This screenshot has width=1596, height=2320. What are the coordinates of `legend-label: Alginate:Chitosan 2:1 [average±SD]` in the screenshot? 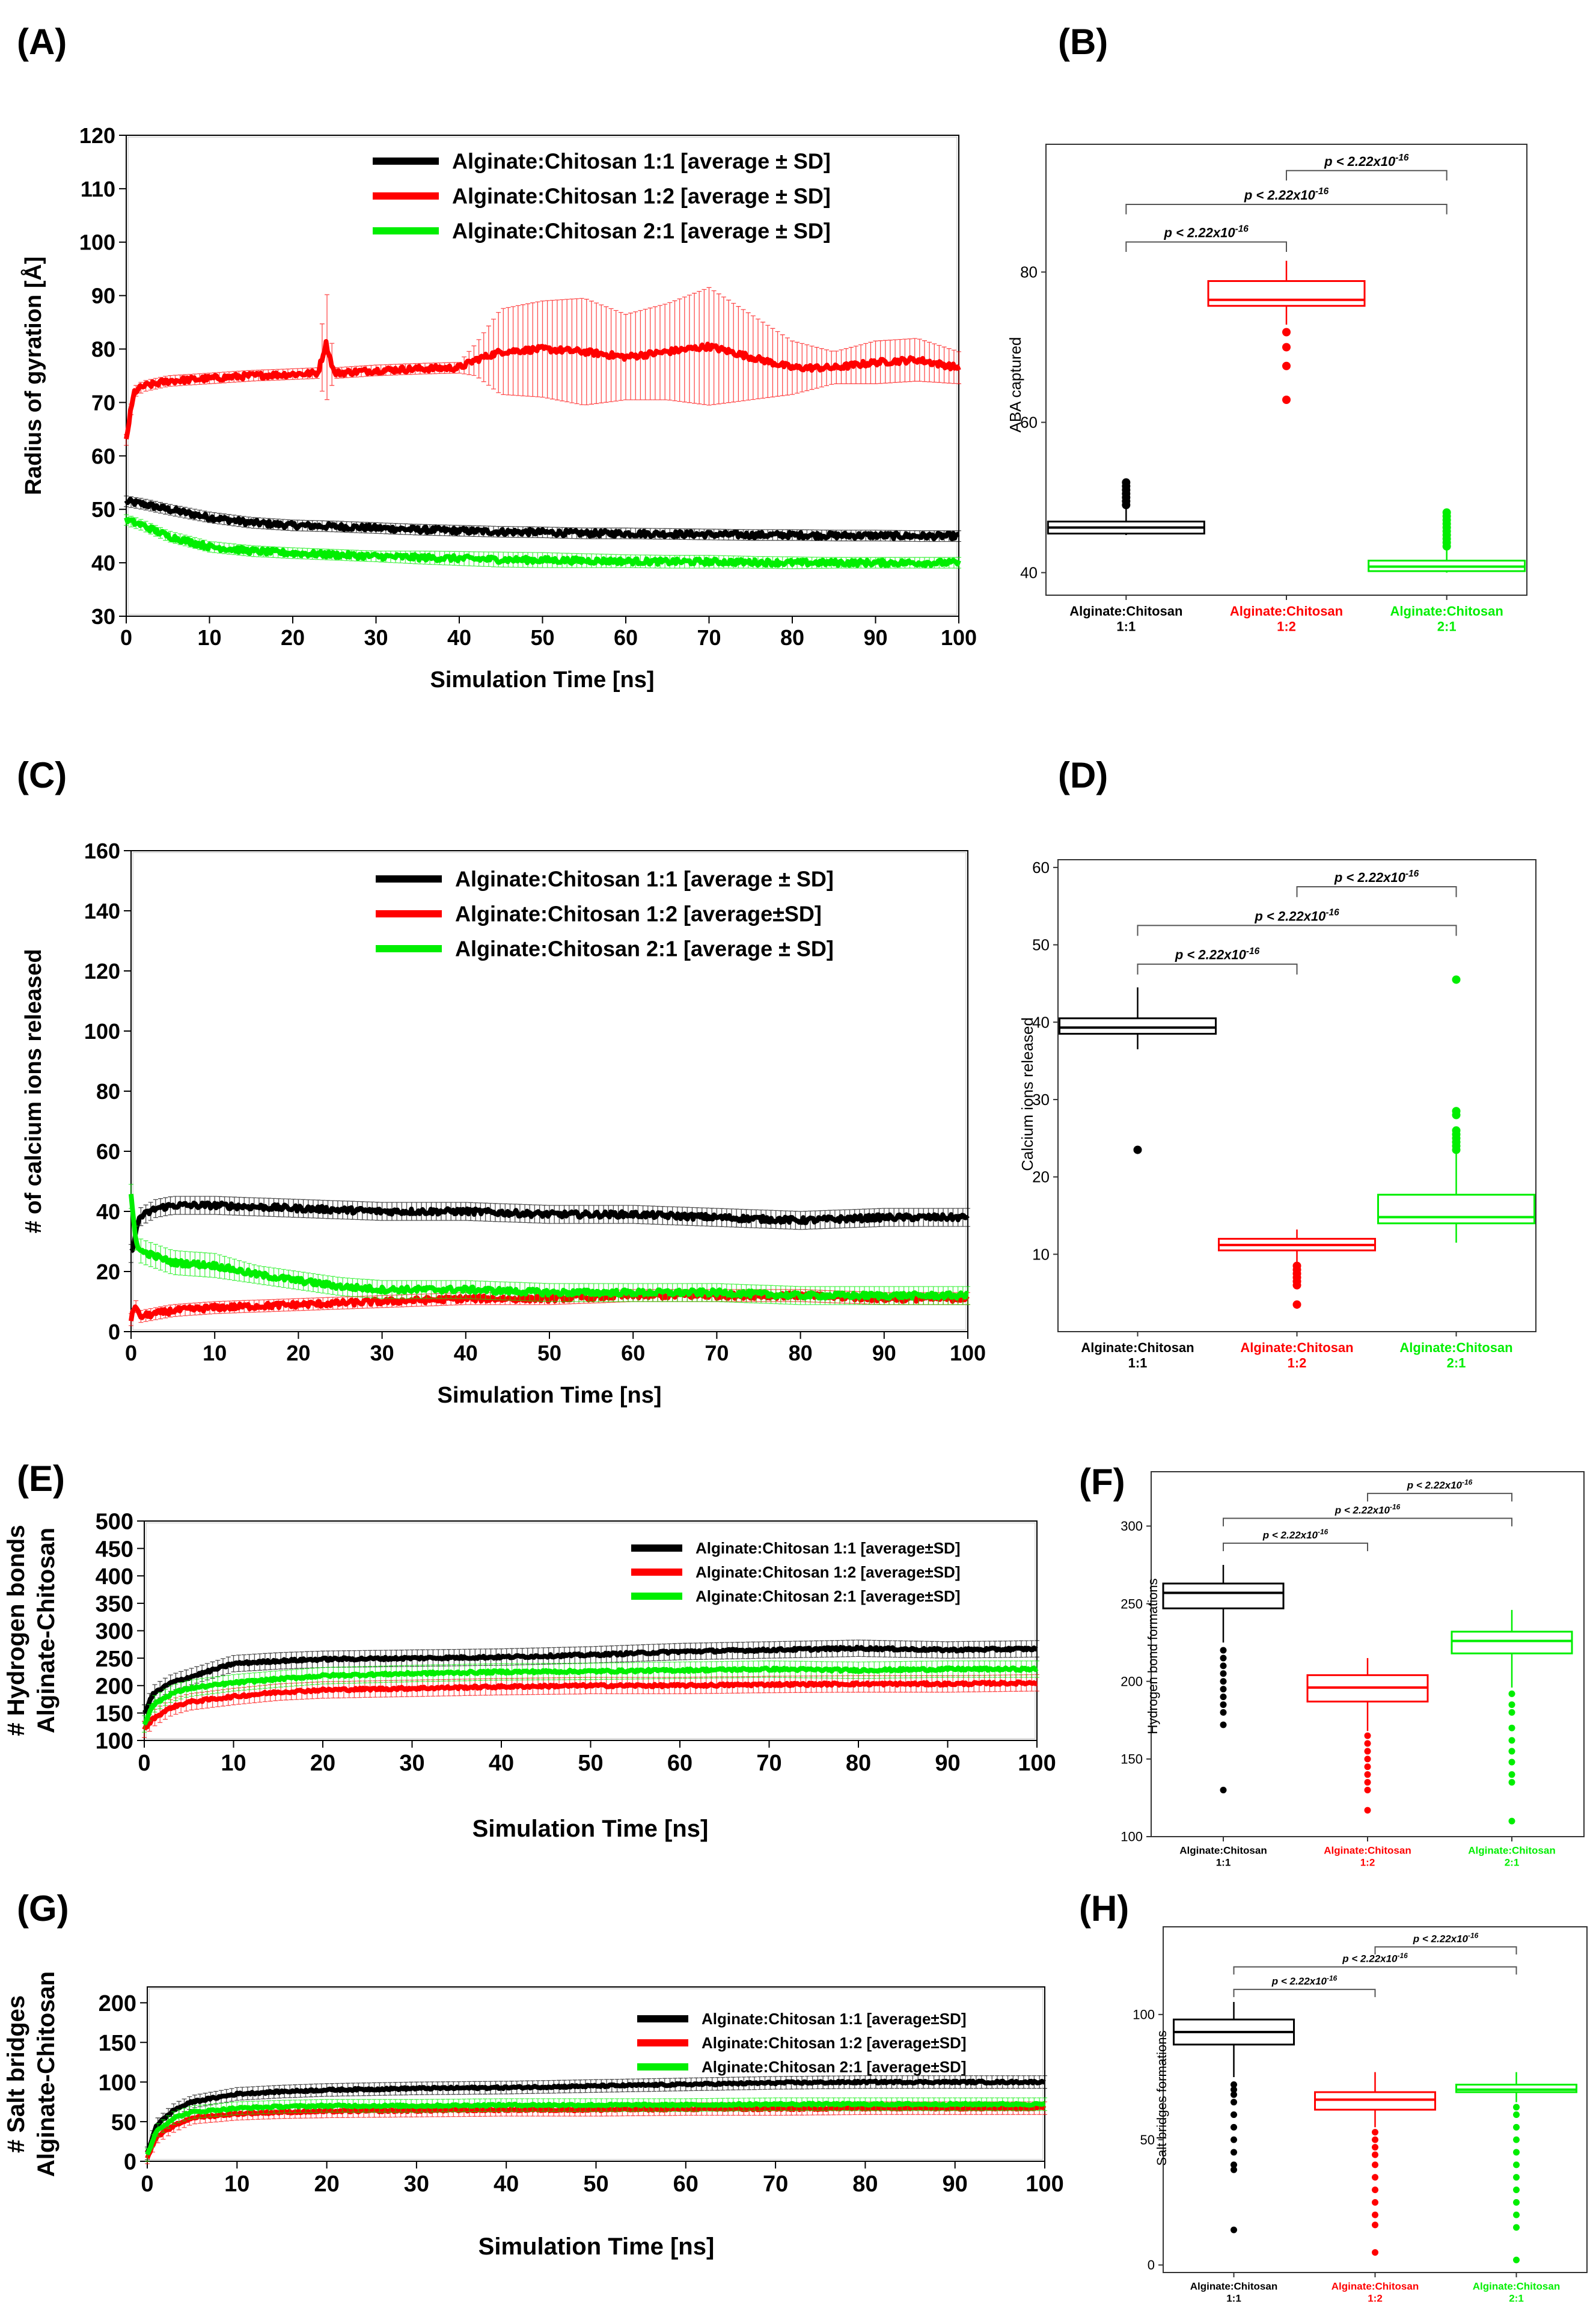 It's located at (828, 1596).